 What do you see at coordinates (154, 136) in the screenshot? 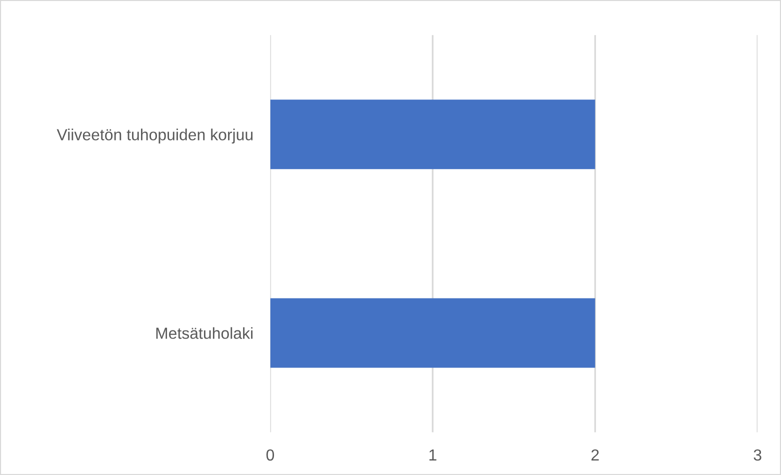
I see `y-tick-label: Viiveetön tuhopuiden korjuu` at bounding box center [154, 136].